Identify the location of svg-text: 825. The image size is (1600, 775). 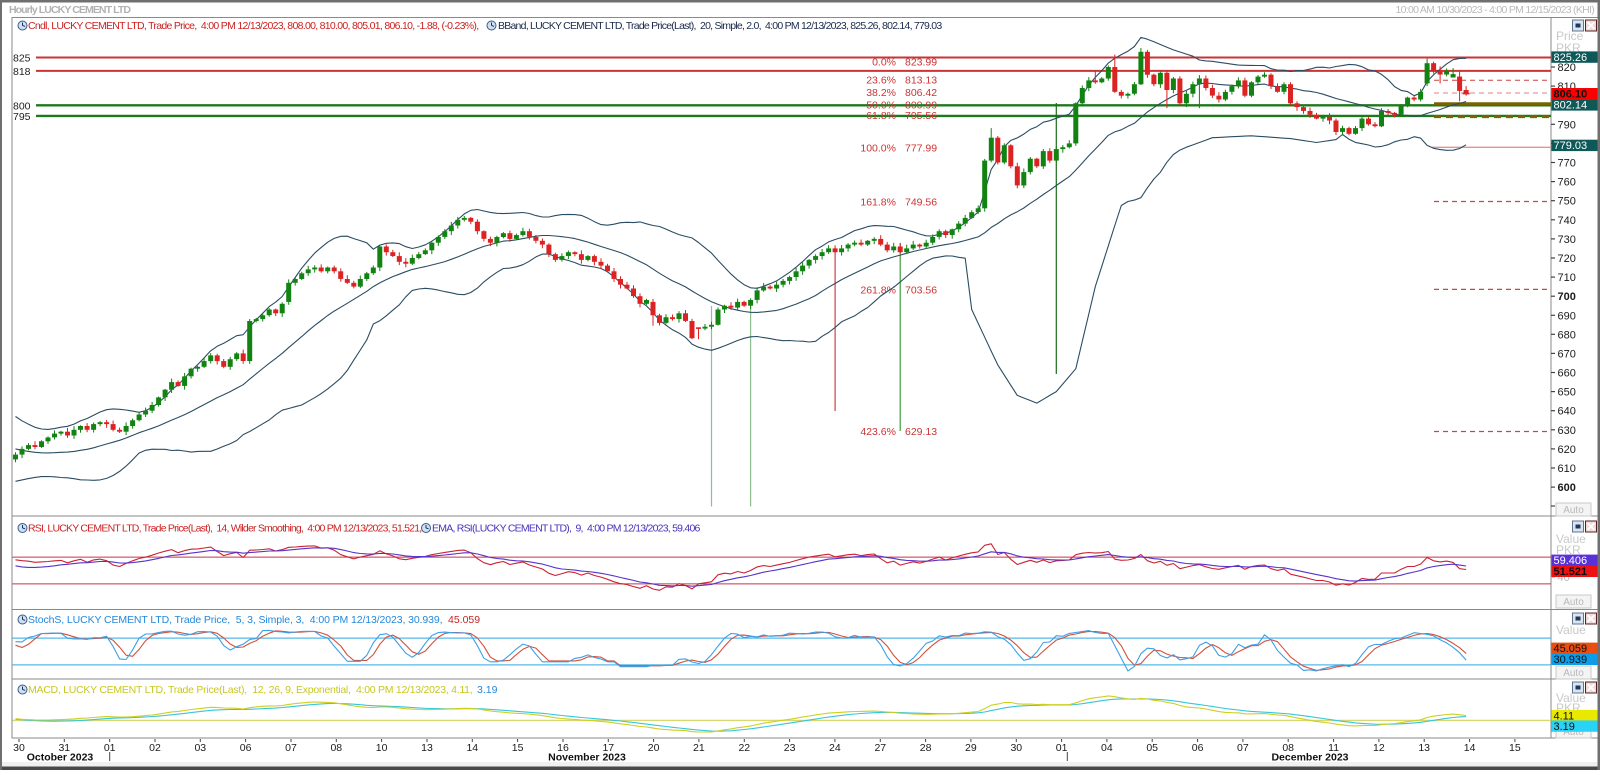
(22, 59).